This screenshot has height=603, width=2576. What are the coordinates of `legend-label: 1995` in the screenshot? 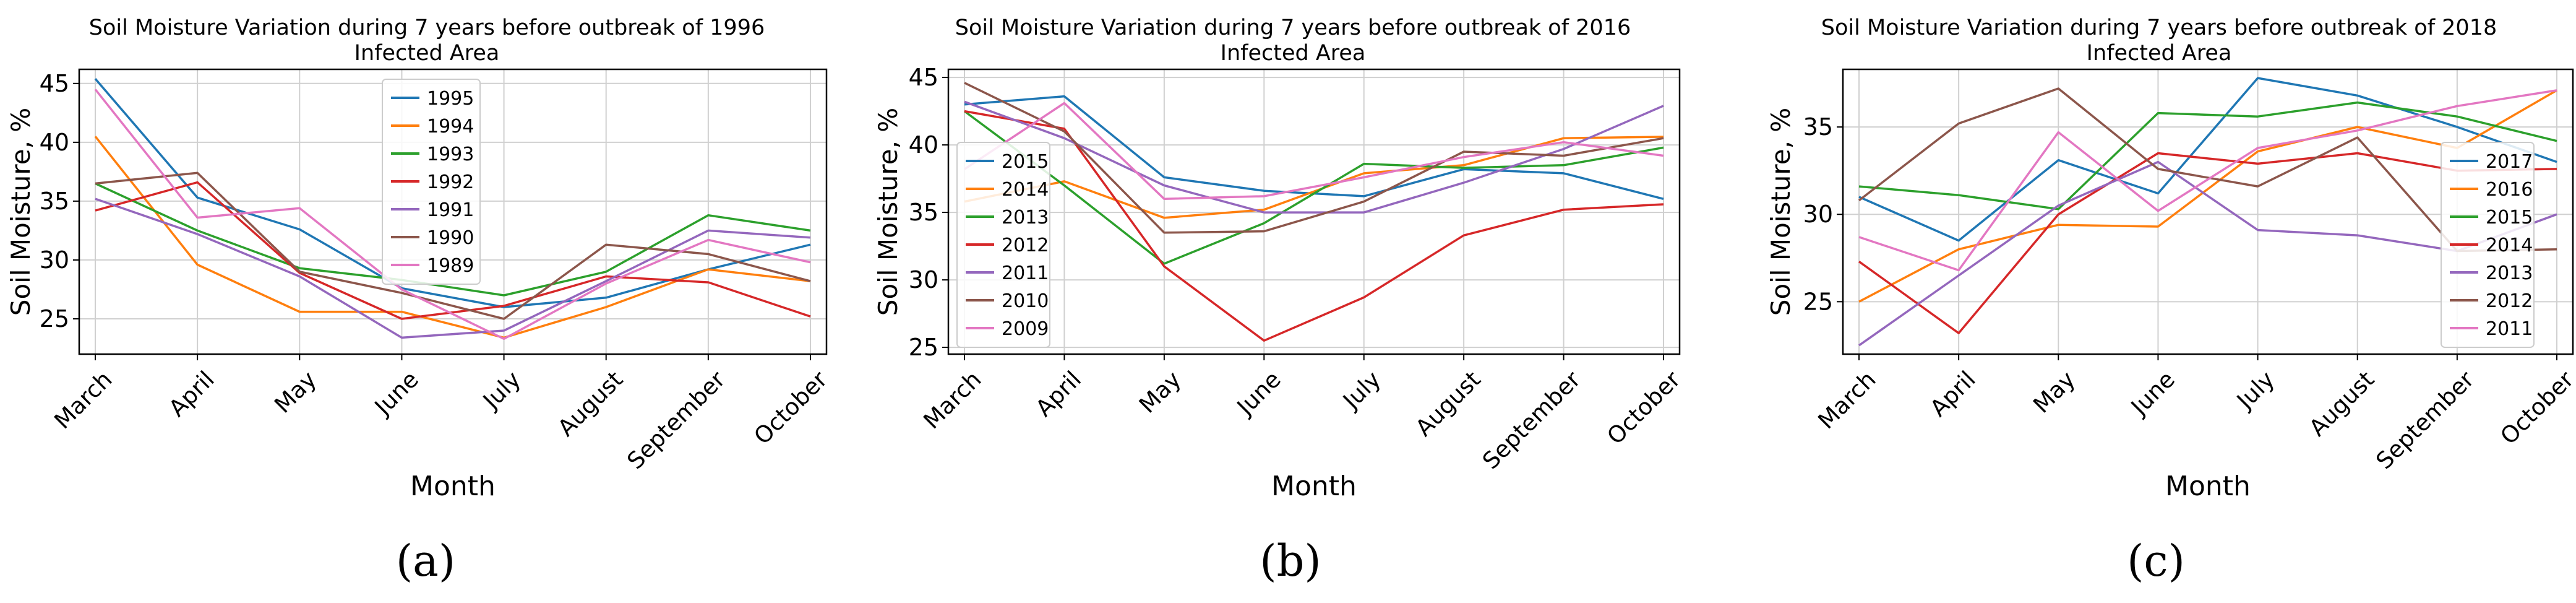 It's located at (450, 99).